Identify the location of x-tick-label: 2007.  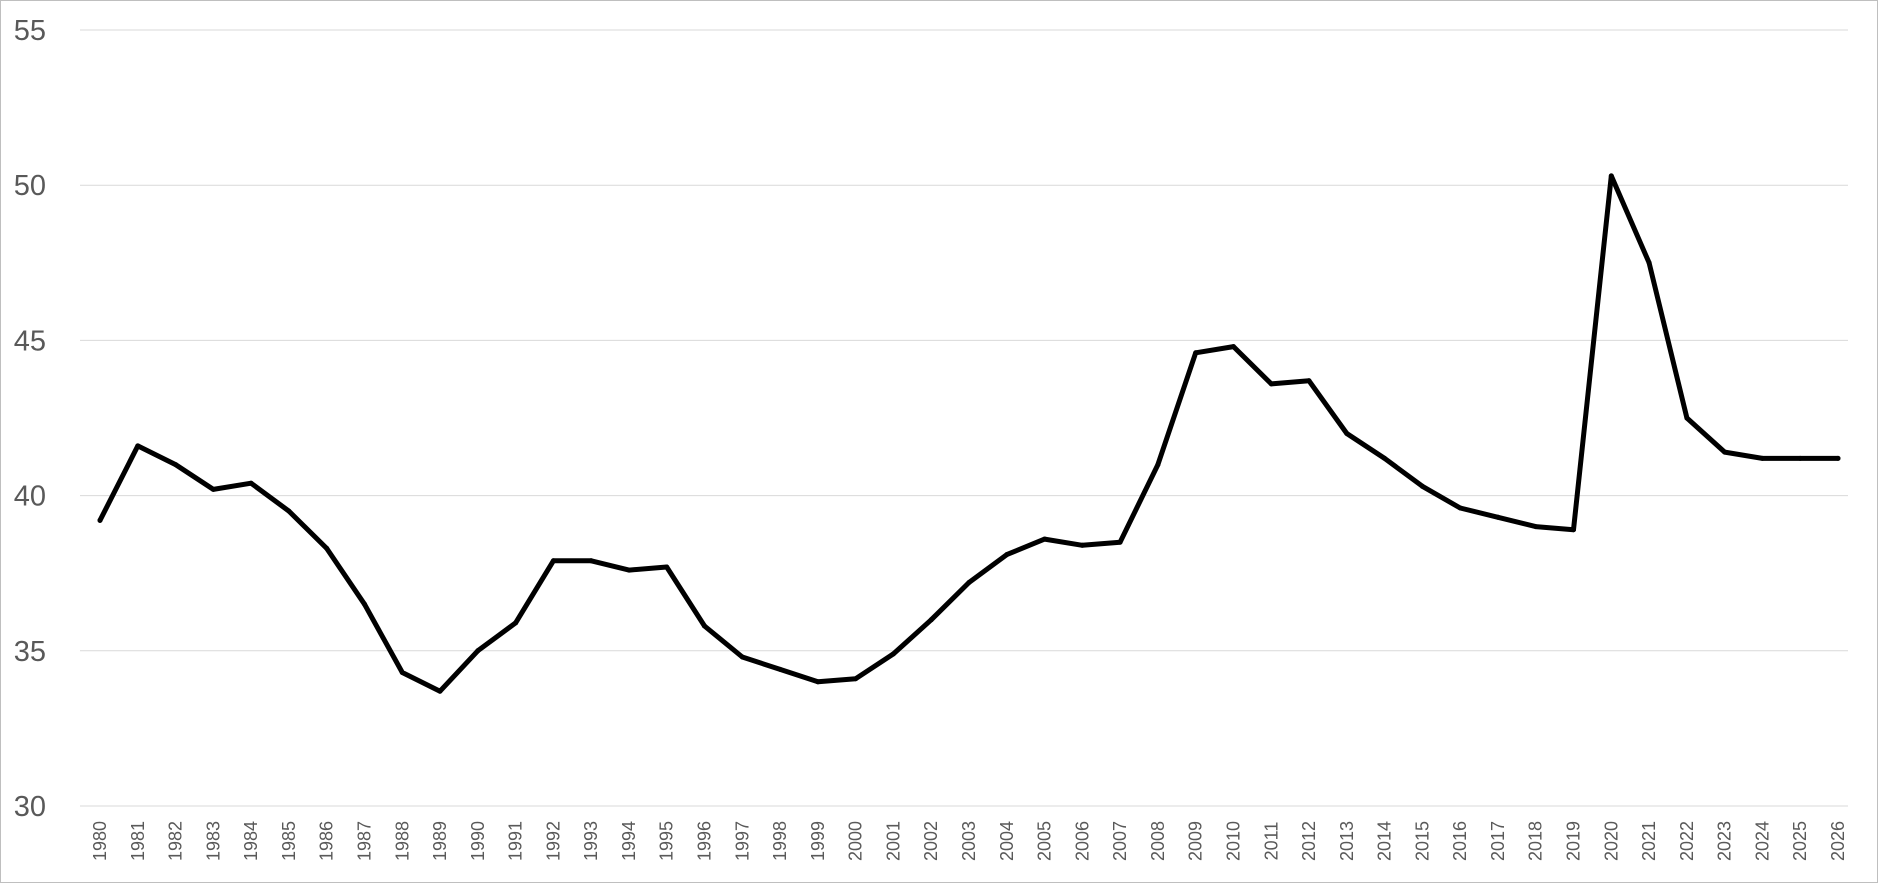
(1120, 841).